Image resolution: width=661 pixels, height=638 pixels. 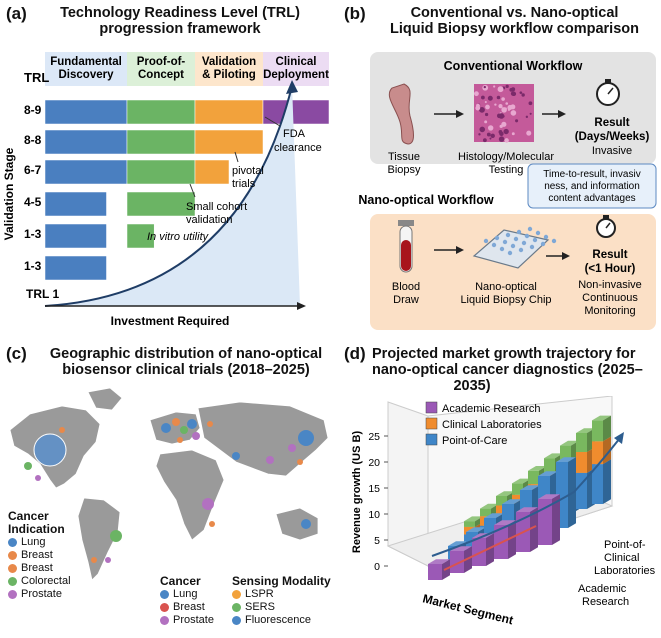 What do you see at coordinates (278, 620) in the screenshot?
I see `legend3-label-2: Fluorescence` at bounding box center [278, 620].